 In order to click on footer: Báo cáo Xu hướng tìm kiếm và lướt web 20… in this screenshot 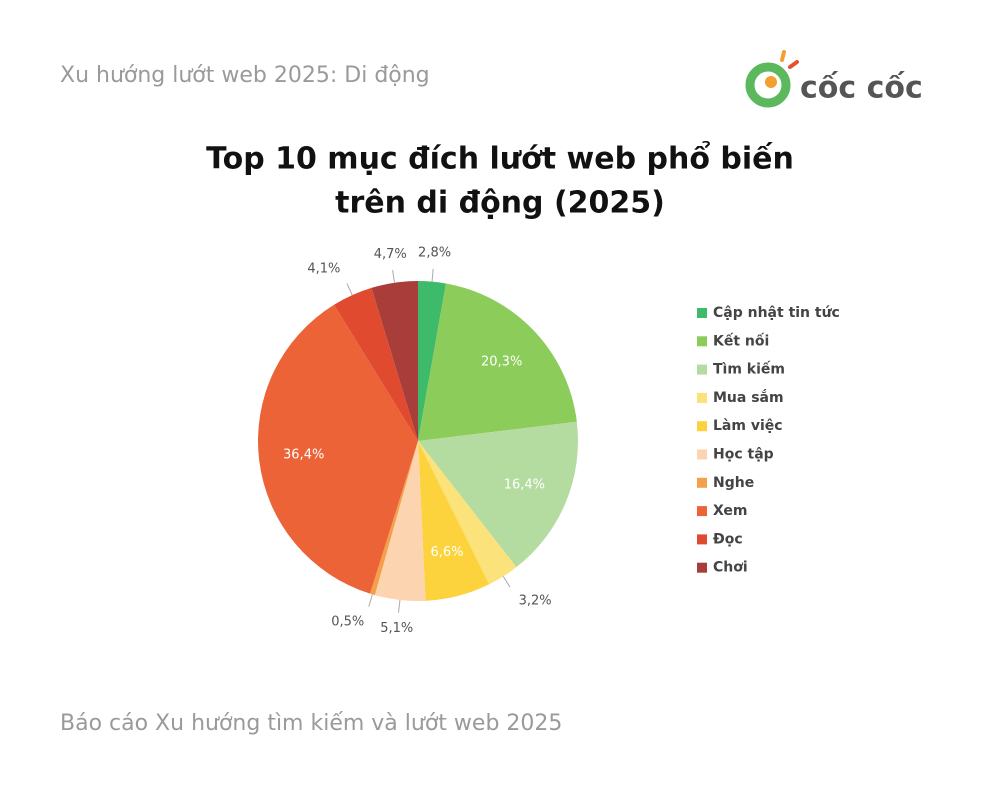, I will do `click(311, 723)`.